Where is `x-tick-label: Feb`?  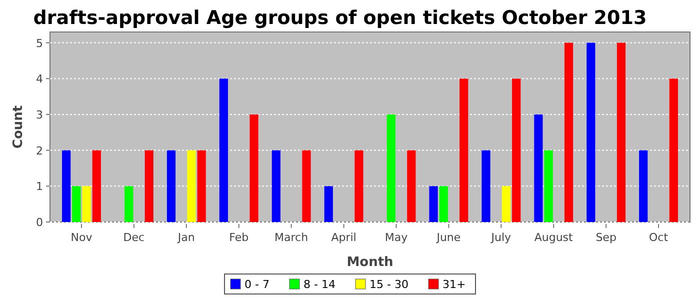 x-tick-label: Feb is located at coordinates (239, 237).